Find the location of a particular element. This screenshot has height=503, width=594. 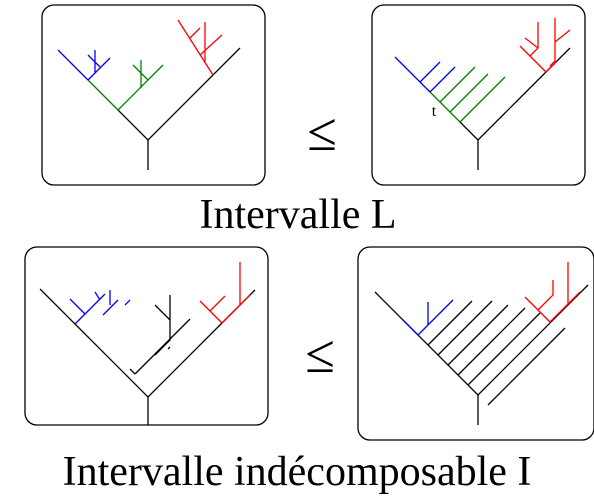

caption: Intervalle L is located at coordinates (297, 215).